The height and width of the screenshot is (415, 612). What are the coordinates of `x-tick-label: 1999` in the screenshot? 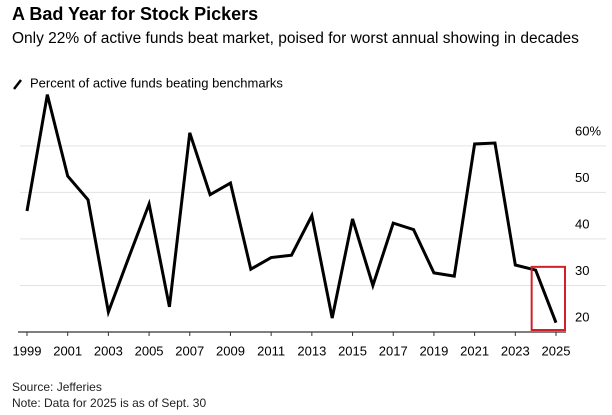 It's located at (27, 350).